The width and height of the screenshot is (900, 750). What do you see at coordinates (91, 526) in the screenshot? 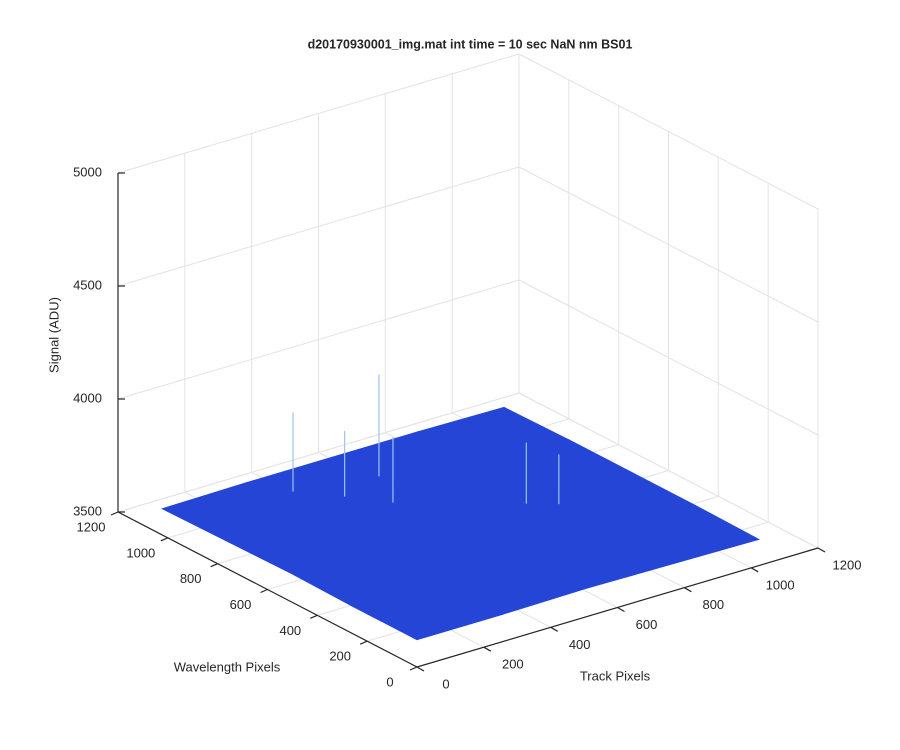
I see `y-tick-label: 1200` at bounding box center [91, 526].